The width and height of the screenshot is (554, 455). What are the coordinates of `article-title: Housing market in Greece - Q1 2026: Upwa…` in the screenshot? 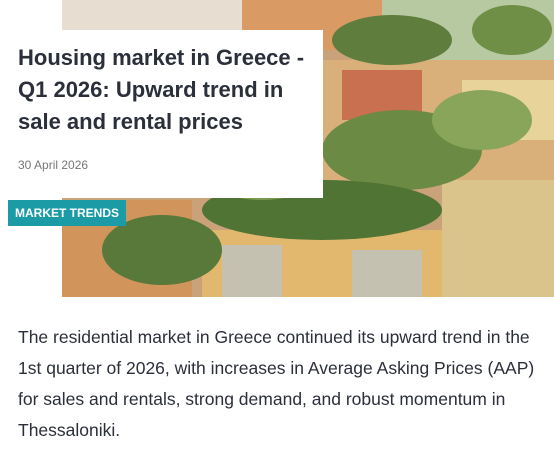 It's located at (161, 89).